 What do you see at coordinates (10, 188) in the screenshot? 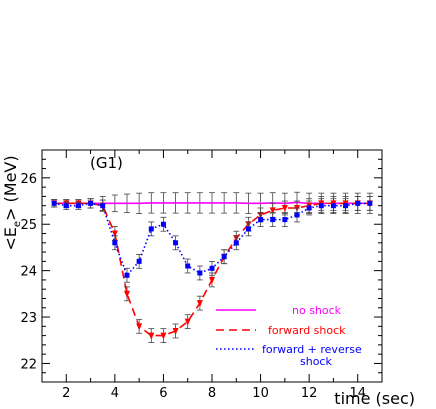
I see `y-axis-title-tail: > (MeV)` at bounding box center [10, 188].